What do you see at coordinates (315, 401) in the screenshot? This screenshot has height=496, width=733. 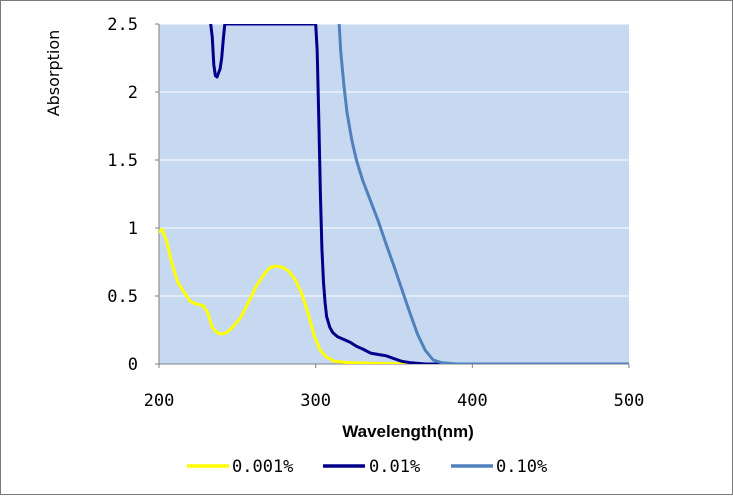 I see `x-tick-label-1: 300` at bounding box center [315, 401].